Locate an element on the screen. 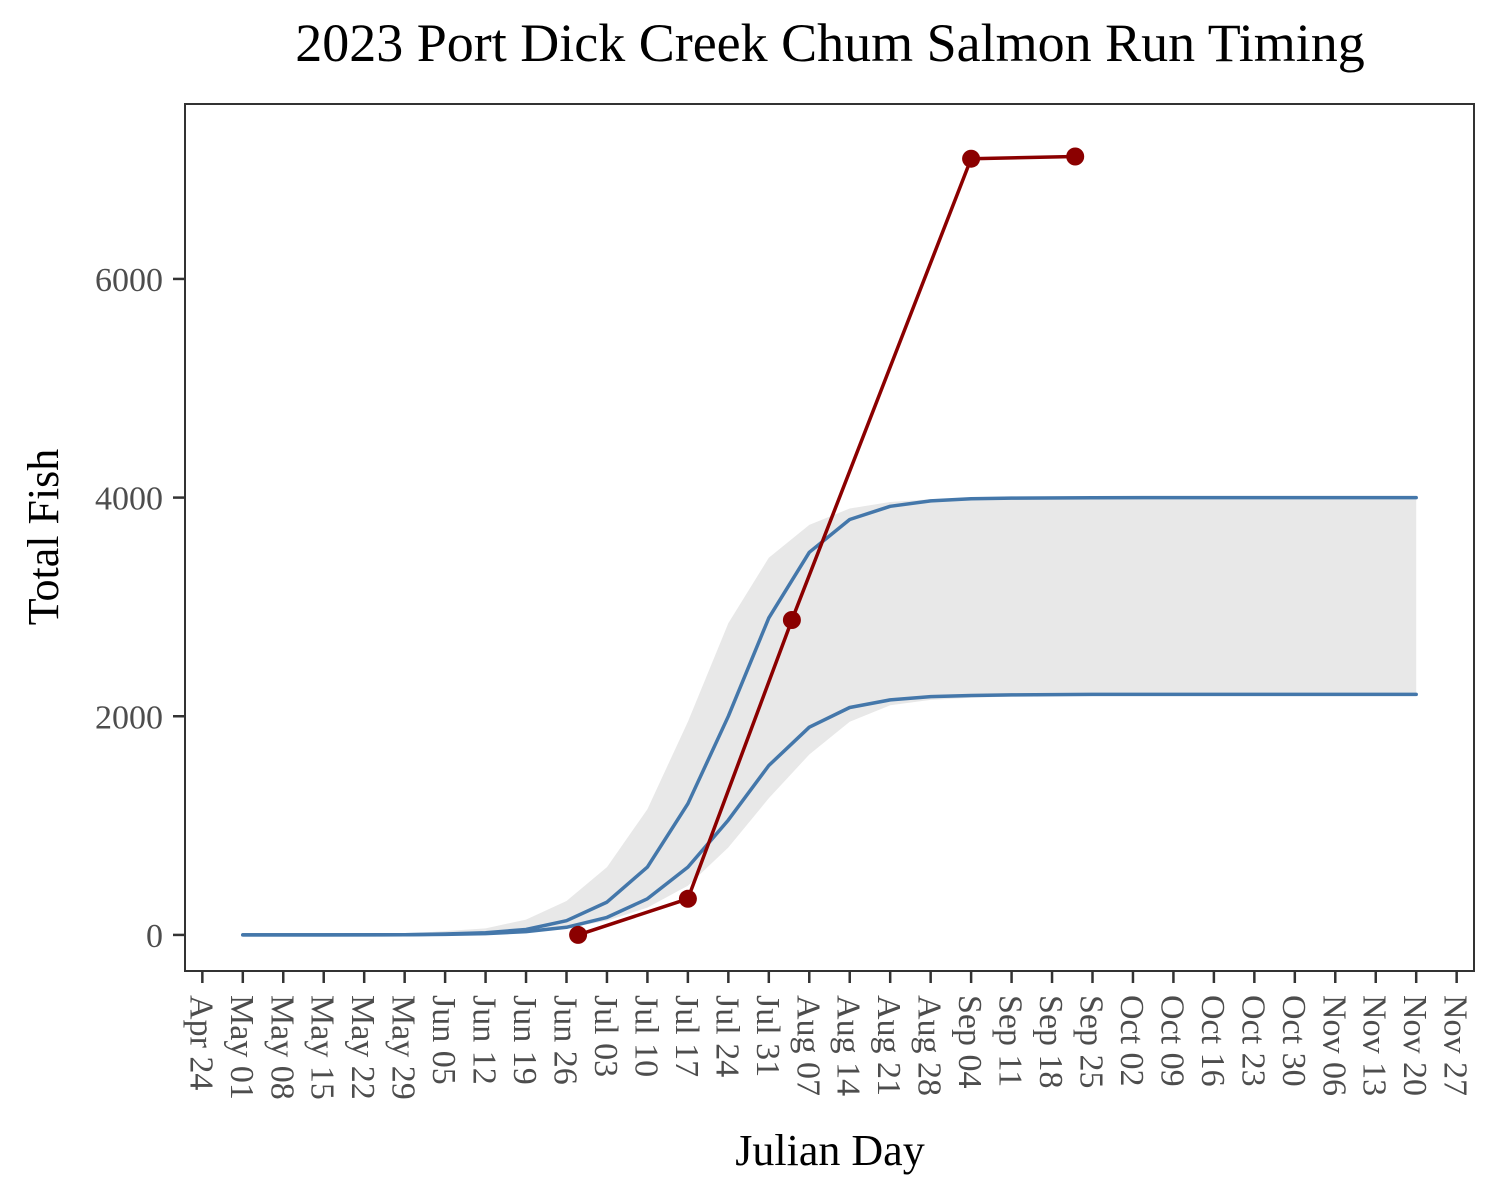 The width and height of the screenshot is (1500, 1200). x-tick-label: Jul 03 is located at coordinates (605, 1036).